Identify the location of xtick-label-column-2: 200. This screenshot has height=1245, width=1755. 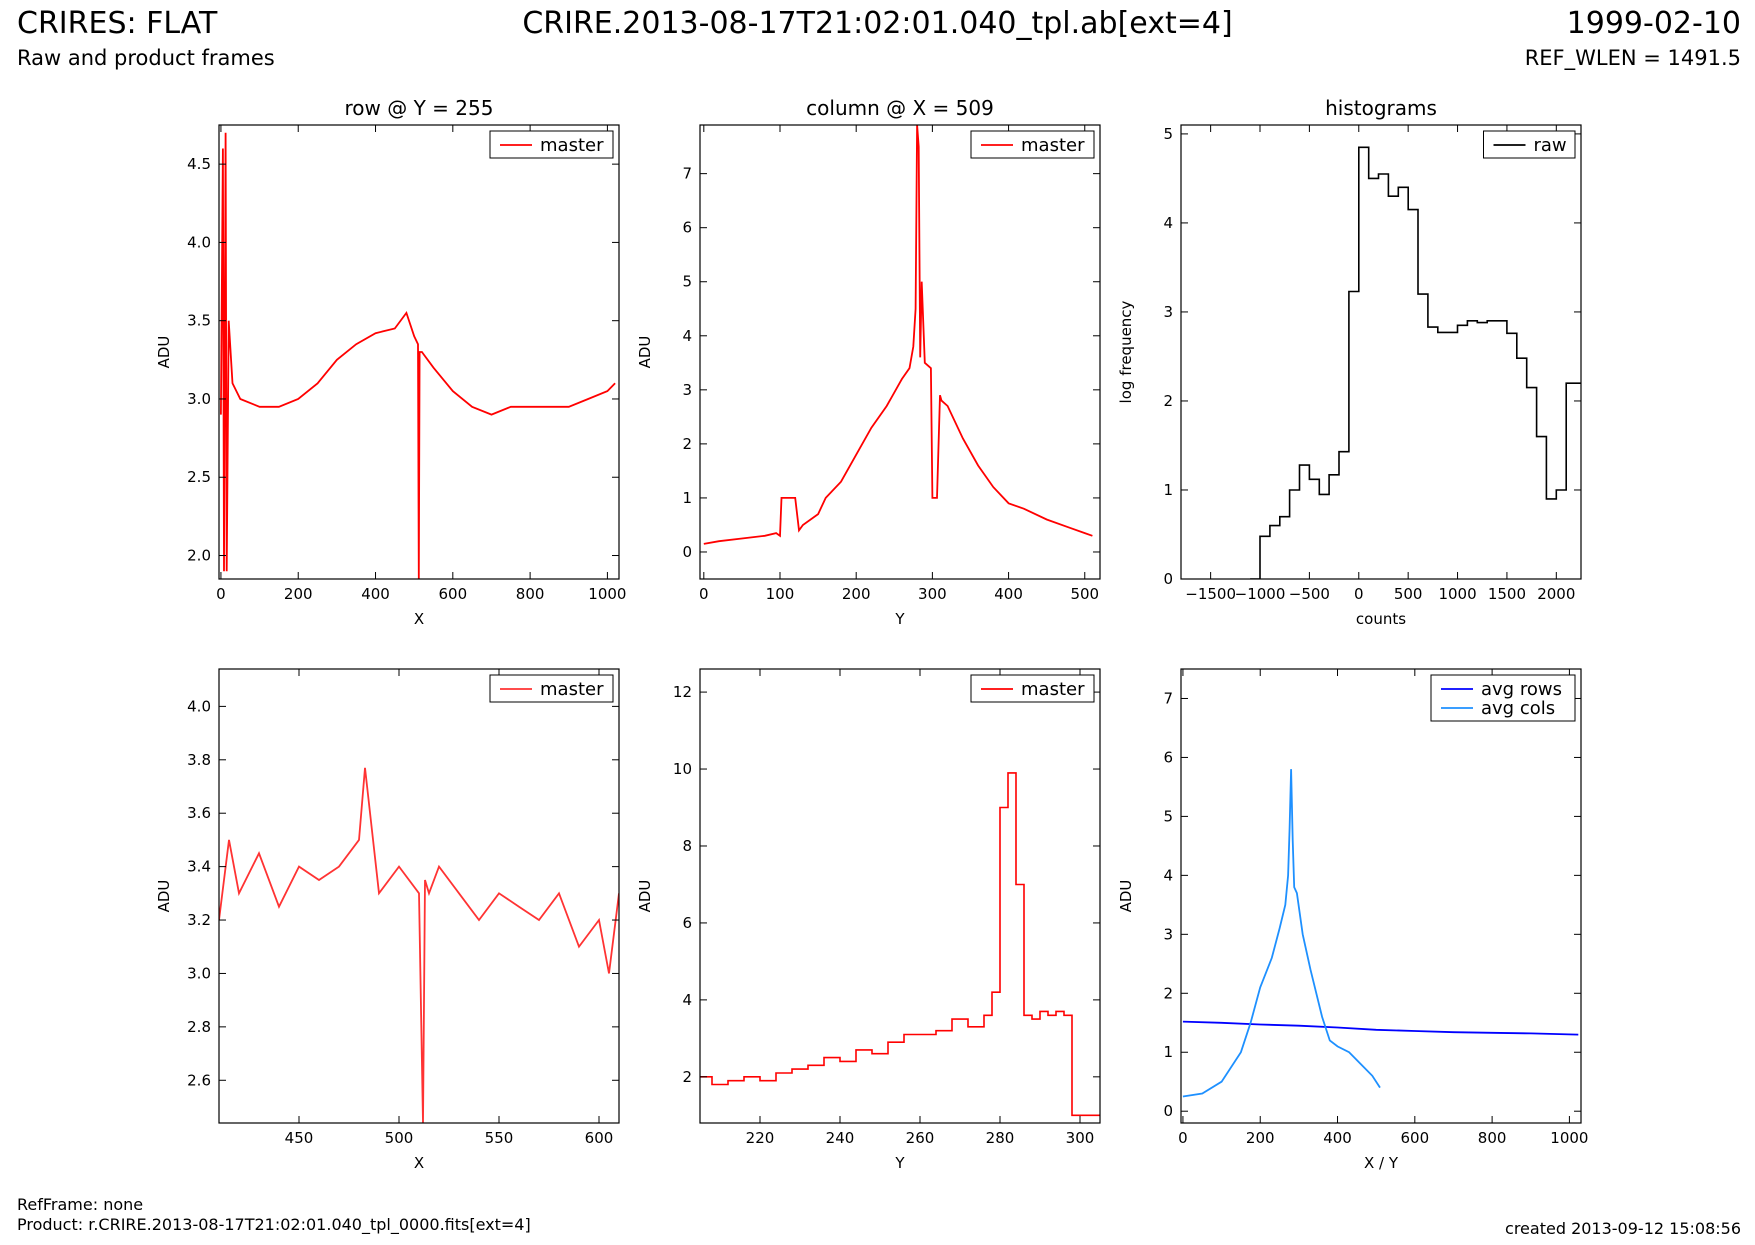
(856, 594).